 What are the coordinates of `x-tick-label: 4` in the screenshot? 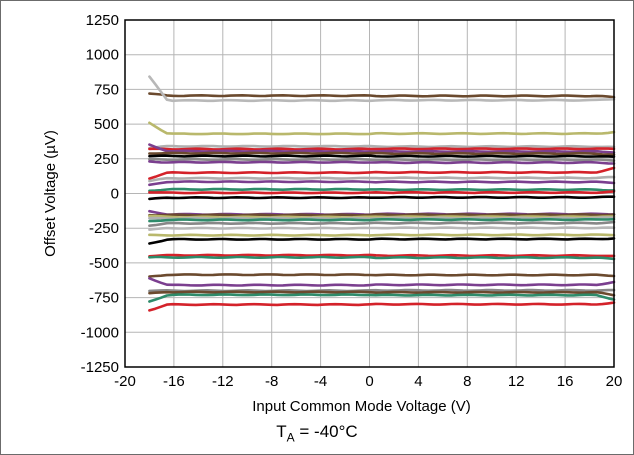 It's located at (418, 381).